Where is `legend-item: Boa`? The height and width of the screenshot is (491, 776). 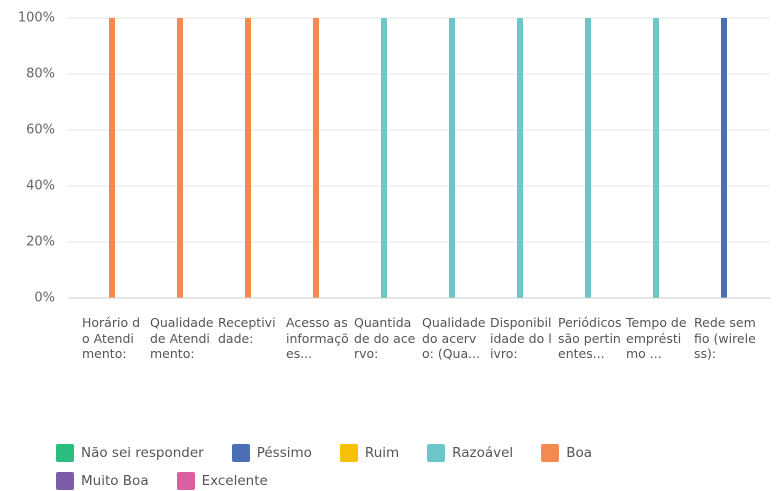
legend-item: Boa is located at coordinates (566, 453).